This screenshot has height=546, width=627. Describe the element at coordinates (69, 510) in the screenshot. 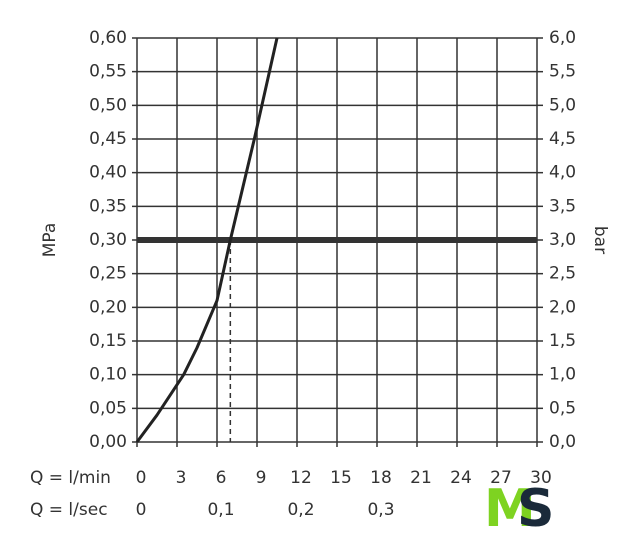

I see `x2-axis-label: Q = l/sec` at that location.